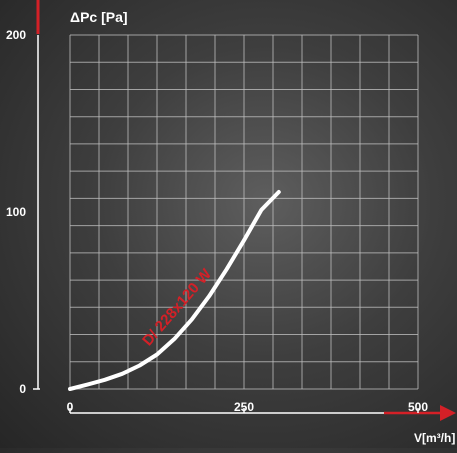 Image resolution: width=457 pixels, height=453 pixels. Describe the element at coordinates (16, 35) in the screenshot. I see `y-tick-label: 200` at that location.